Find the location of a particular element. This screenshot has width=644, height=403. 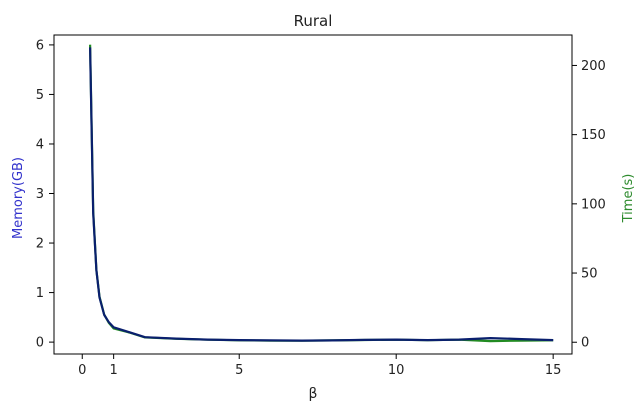

right-y-axis: 0 50 100 150 200 is located at coordinates (589, 205).